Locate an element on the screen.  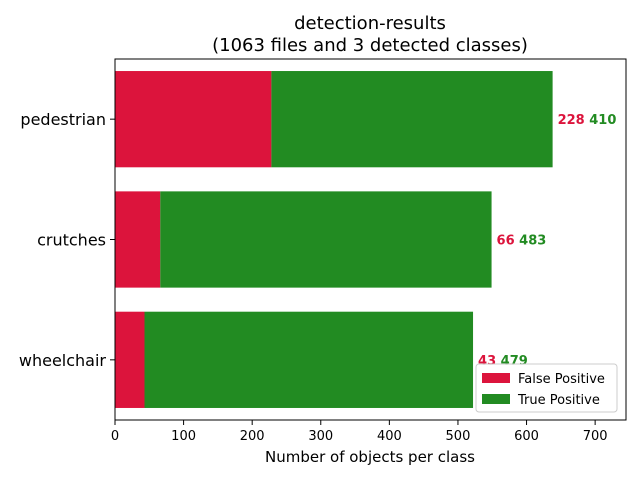
legend-swatch-false-positive is located at coordinates (496, 378).